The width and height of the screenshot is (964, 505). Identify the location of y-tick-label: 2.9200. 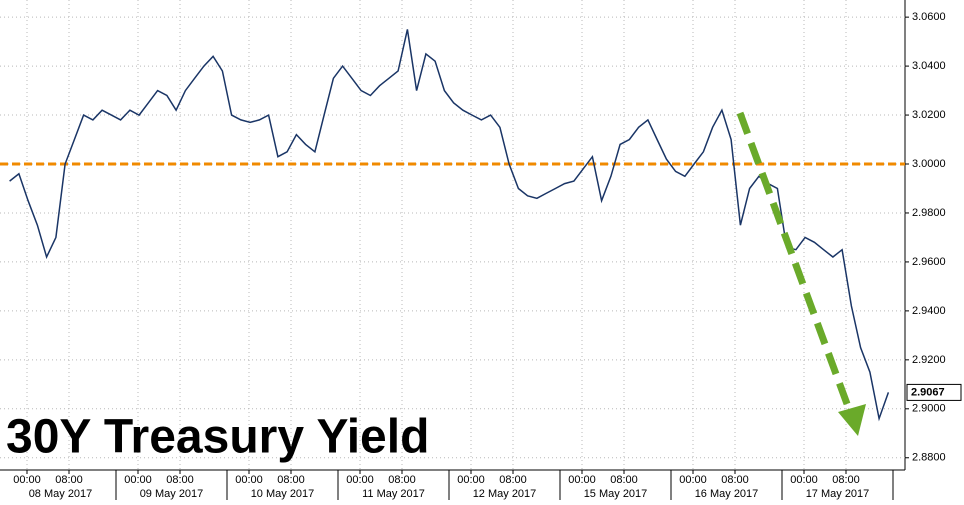
(929, 360).